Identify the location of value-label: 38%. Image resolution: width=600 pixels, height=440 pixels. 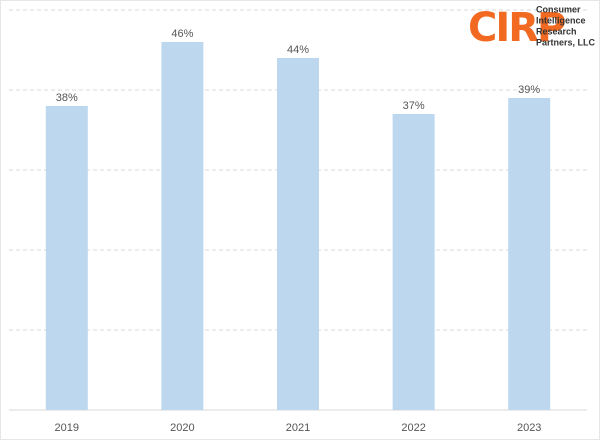
(67, 98).